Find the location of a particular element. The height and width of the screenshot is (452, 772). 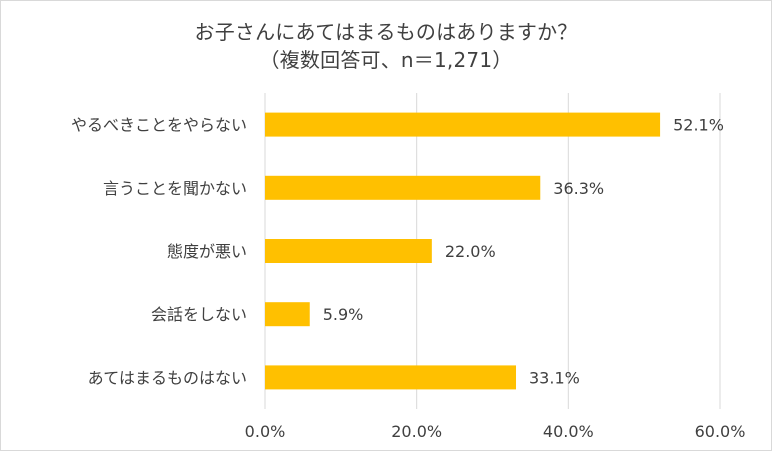

category-label: 会話をしない is located at coordinates (199, 314).